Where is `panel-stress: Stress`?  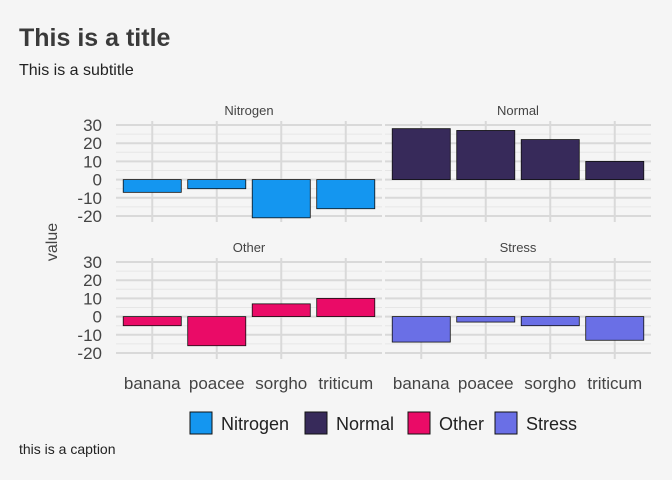
panel-stress: Stress is located at coordinates (518, 299).